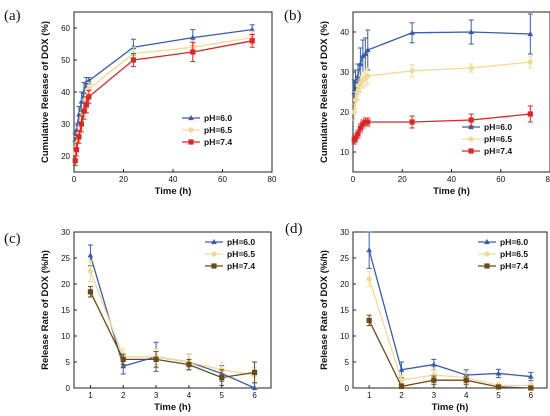 This screenshot has height=416, width=550. What do you see at coordinates (74, 179) in the screenshot?
I see `x-tick-label: 0` at bounding box center [74, 179].